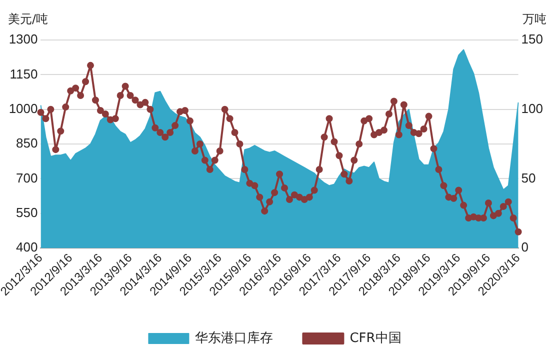  Describe the element at coordinates (376, 338) in the screenshot. I see `legend-label: CFR中国` at that location.